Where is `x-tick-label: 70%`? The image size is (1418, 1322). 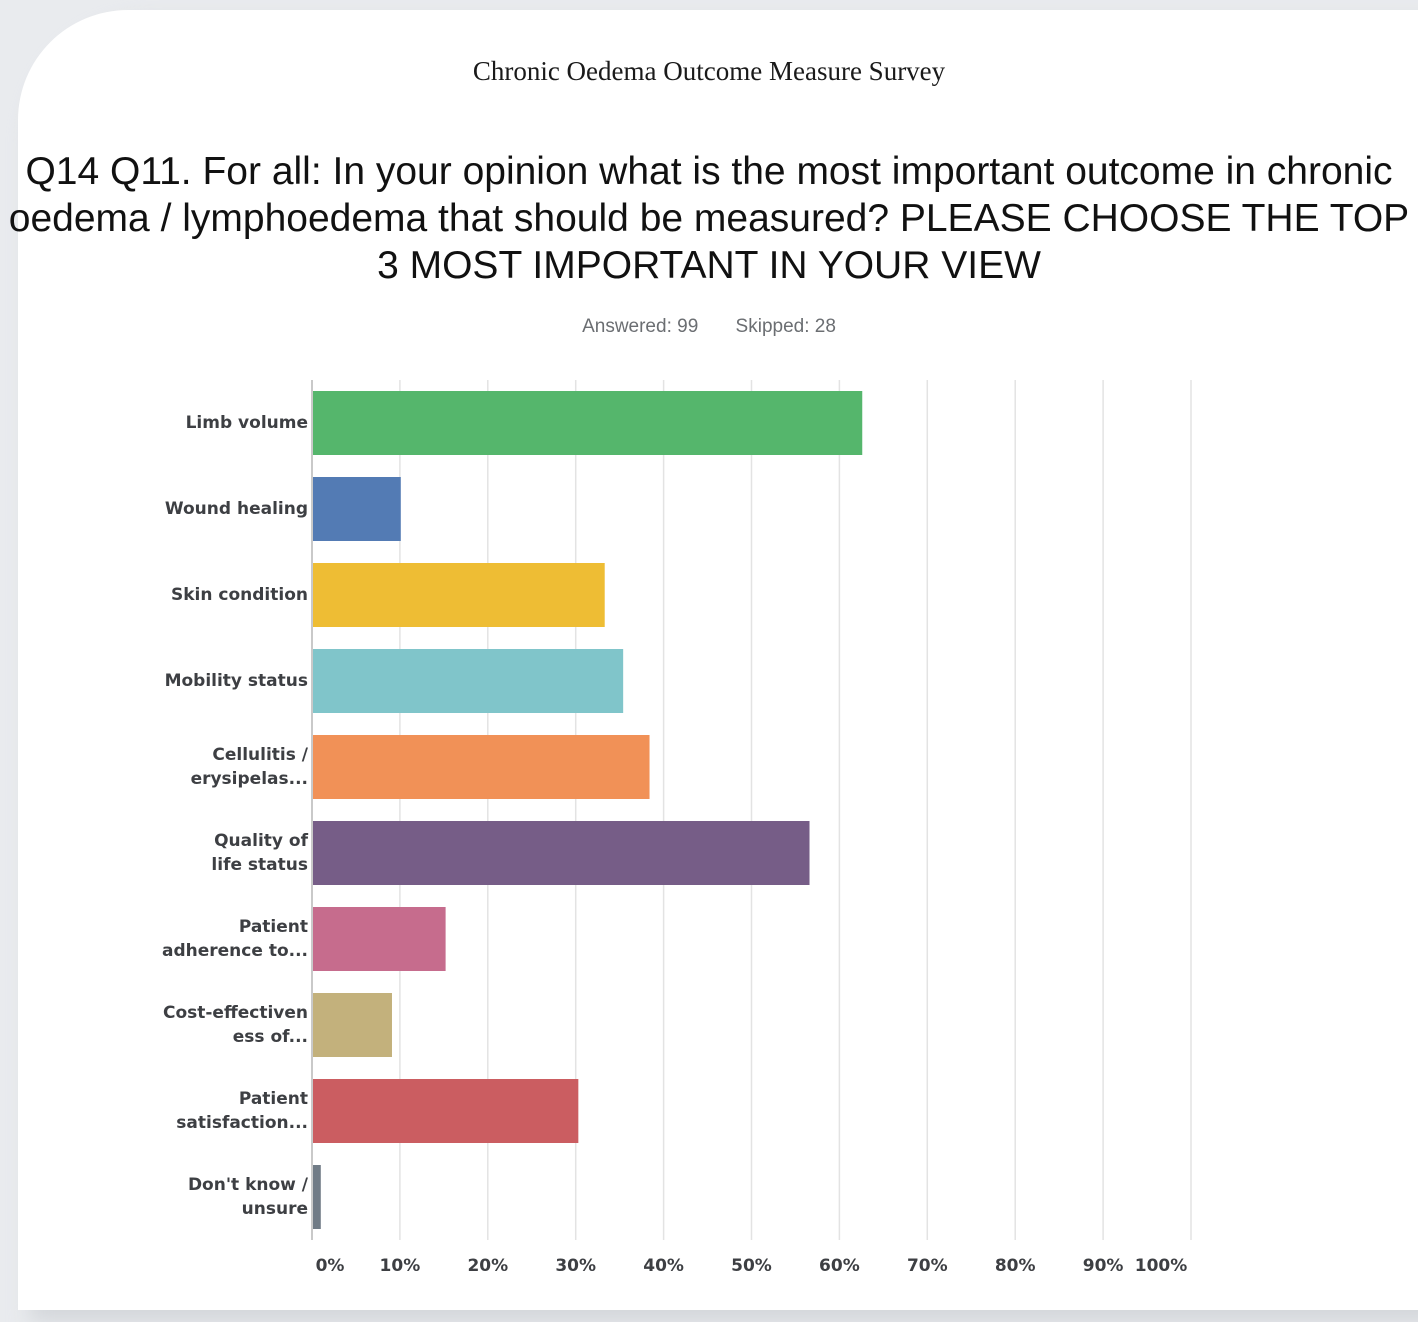
x-tick-label: 70% is located at coordinates (927, 1266).